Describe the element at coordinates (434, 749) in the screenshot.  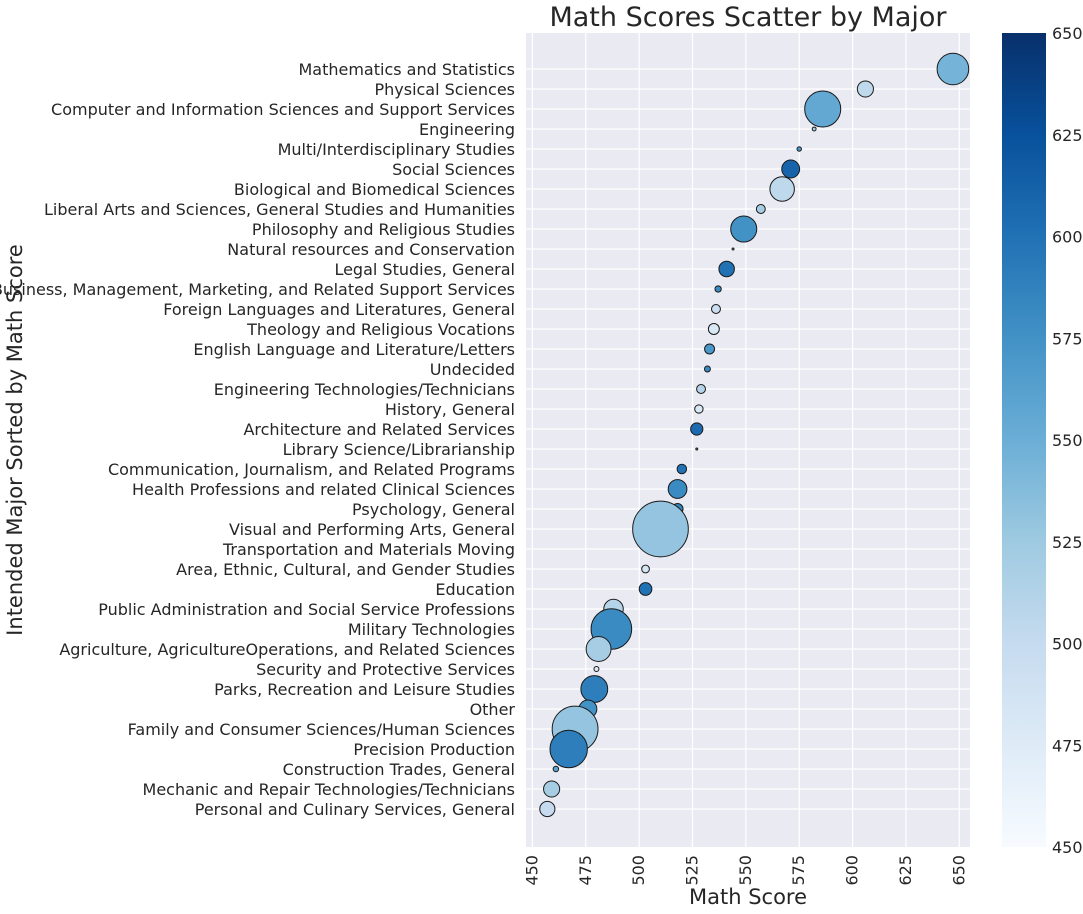
I see `category-label: Precision Production` at that location.